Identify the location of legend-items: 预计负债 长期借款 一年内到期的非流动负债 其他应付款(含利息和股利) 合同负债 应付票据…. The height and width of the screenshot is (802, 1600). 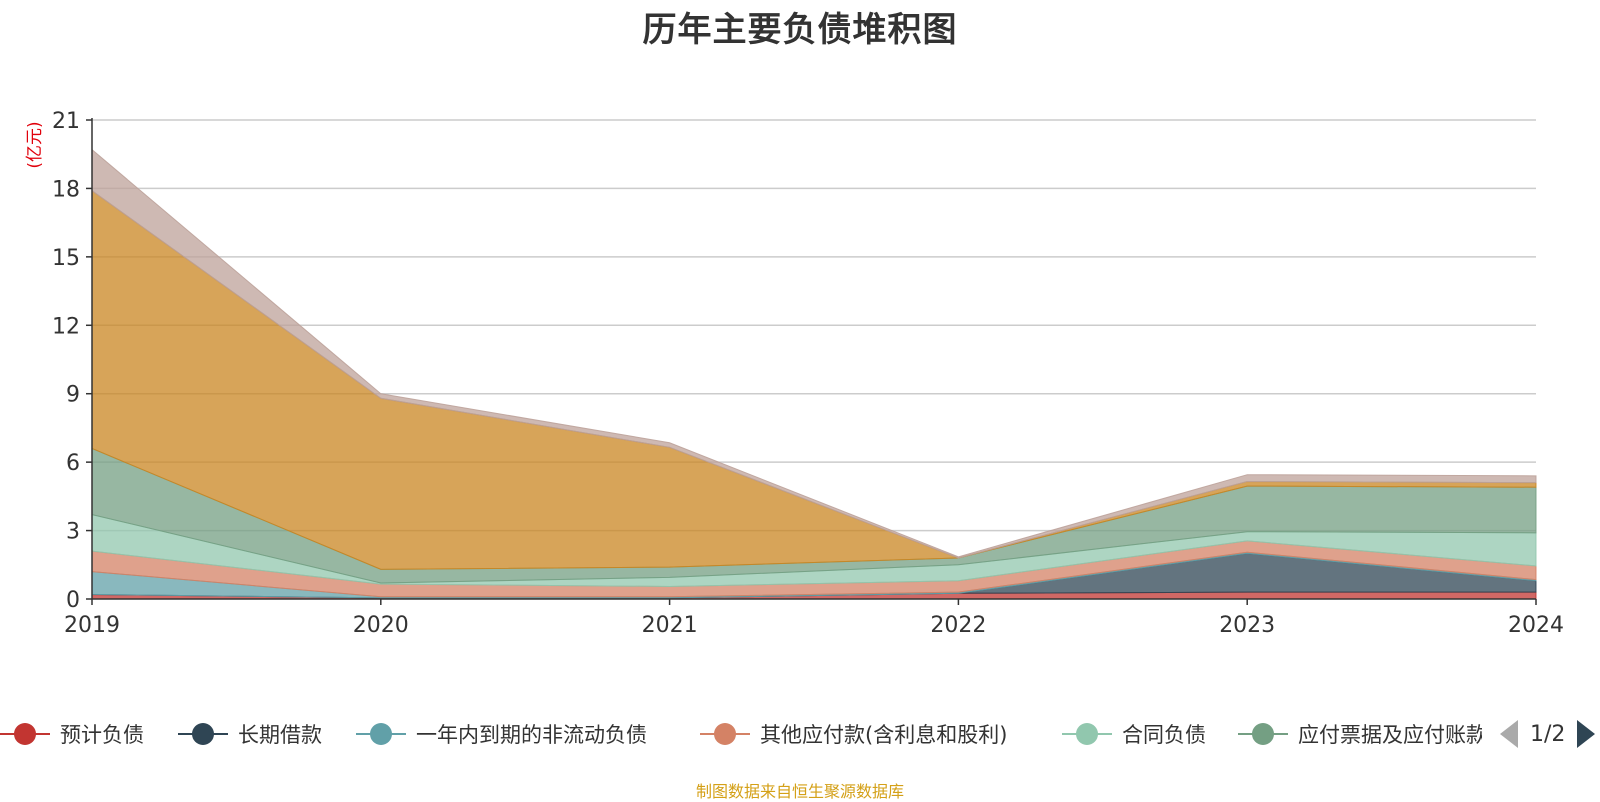
(741, 736).